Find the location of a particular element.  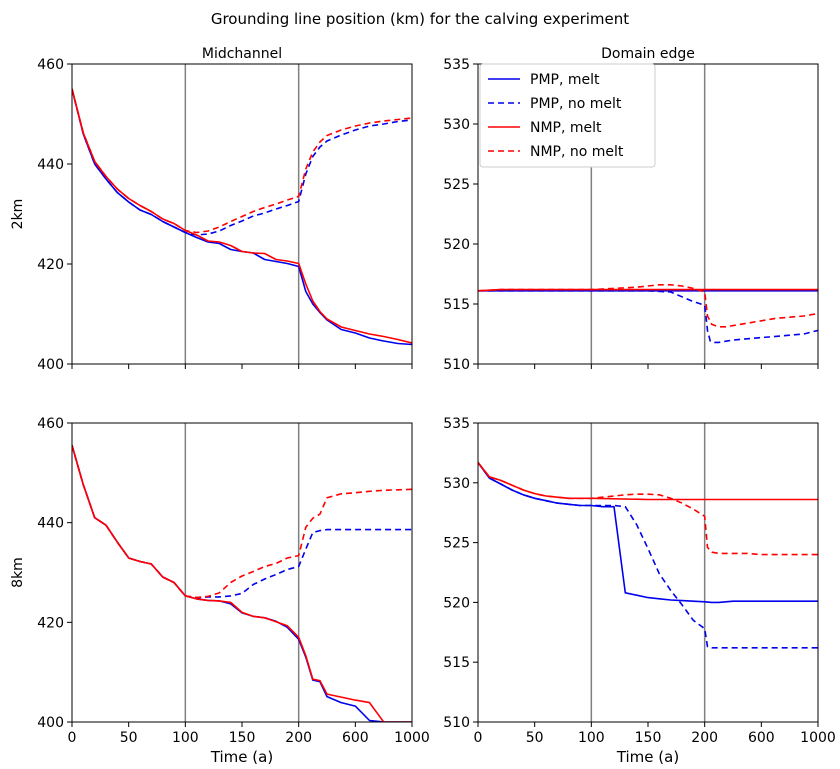

y-axis-label: 2km is located at coordinates (18, 214).